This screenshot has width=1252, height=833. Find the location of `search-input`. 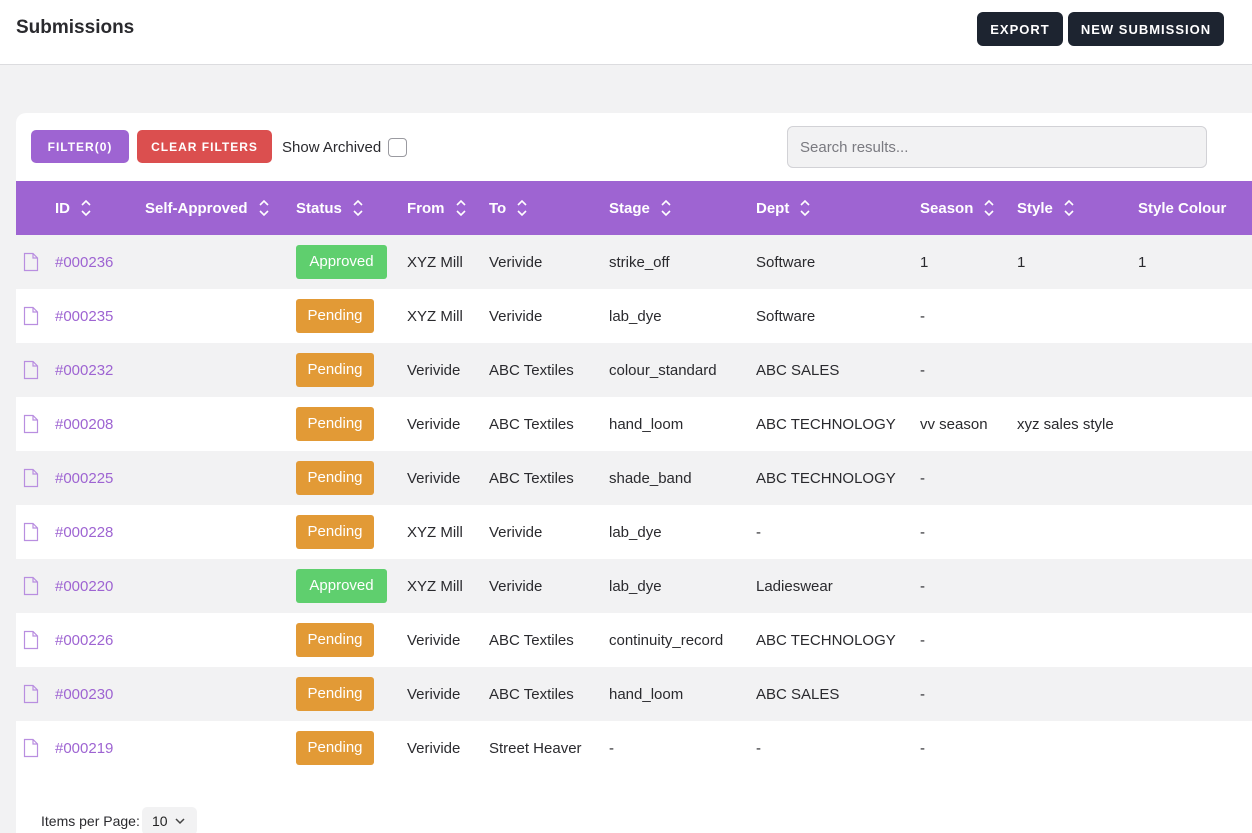

search-input is located at coordinates (997, 147).